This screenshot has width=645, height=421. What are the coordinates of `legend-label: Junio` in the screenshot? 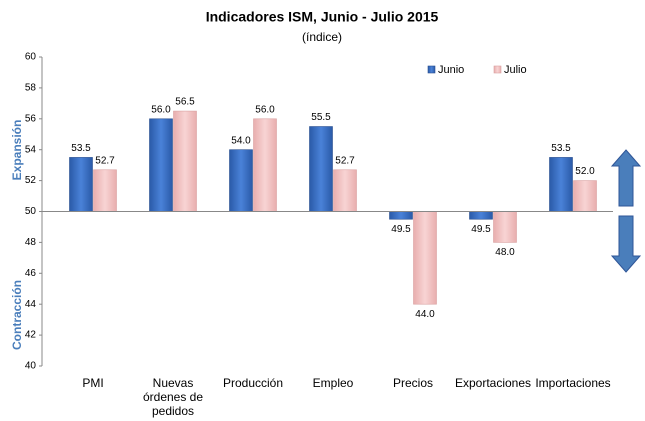 It's located at (451, 70).